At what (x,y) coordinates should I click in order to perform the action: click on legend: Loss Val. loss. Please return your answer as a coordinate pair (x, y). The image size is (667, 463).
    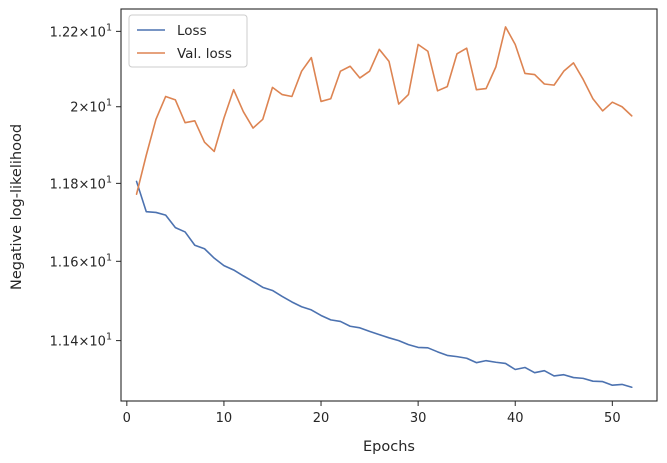
    Looking at the image, I should click on (188, 41).